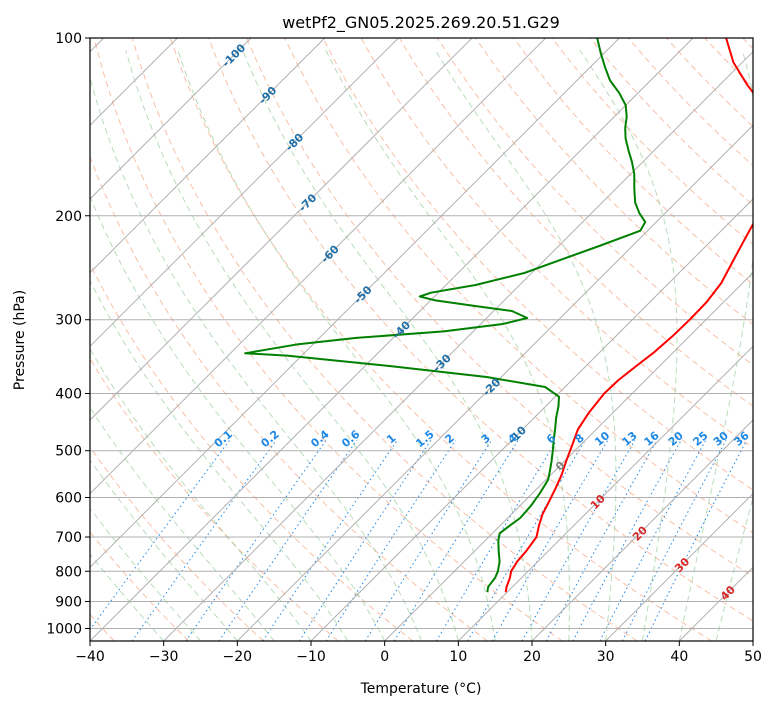  Describe the element at coordinates (68, 217) in the screenshot. I see `y-tick-label: 200` at that location.